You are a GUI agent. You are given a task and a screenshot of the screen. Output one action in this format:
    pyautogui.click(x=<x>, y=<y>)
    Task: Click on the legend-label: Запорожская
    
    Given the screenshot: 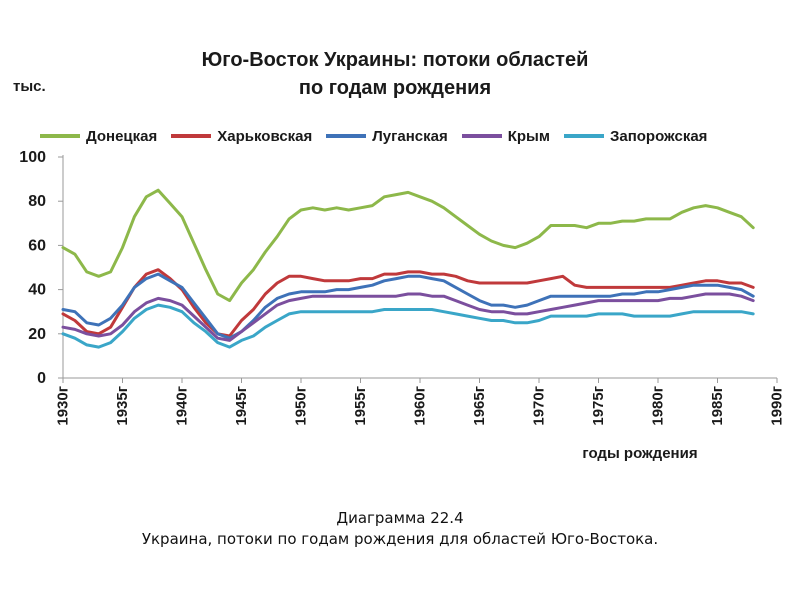 What is the action you would take?
    pyautogui.click(x=658, y=136)
    